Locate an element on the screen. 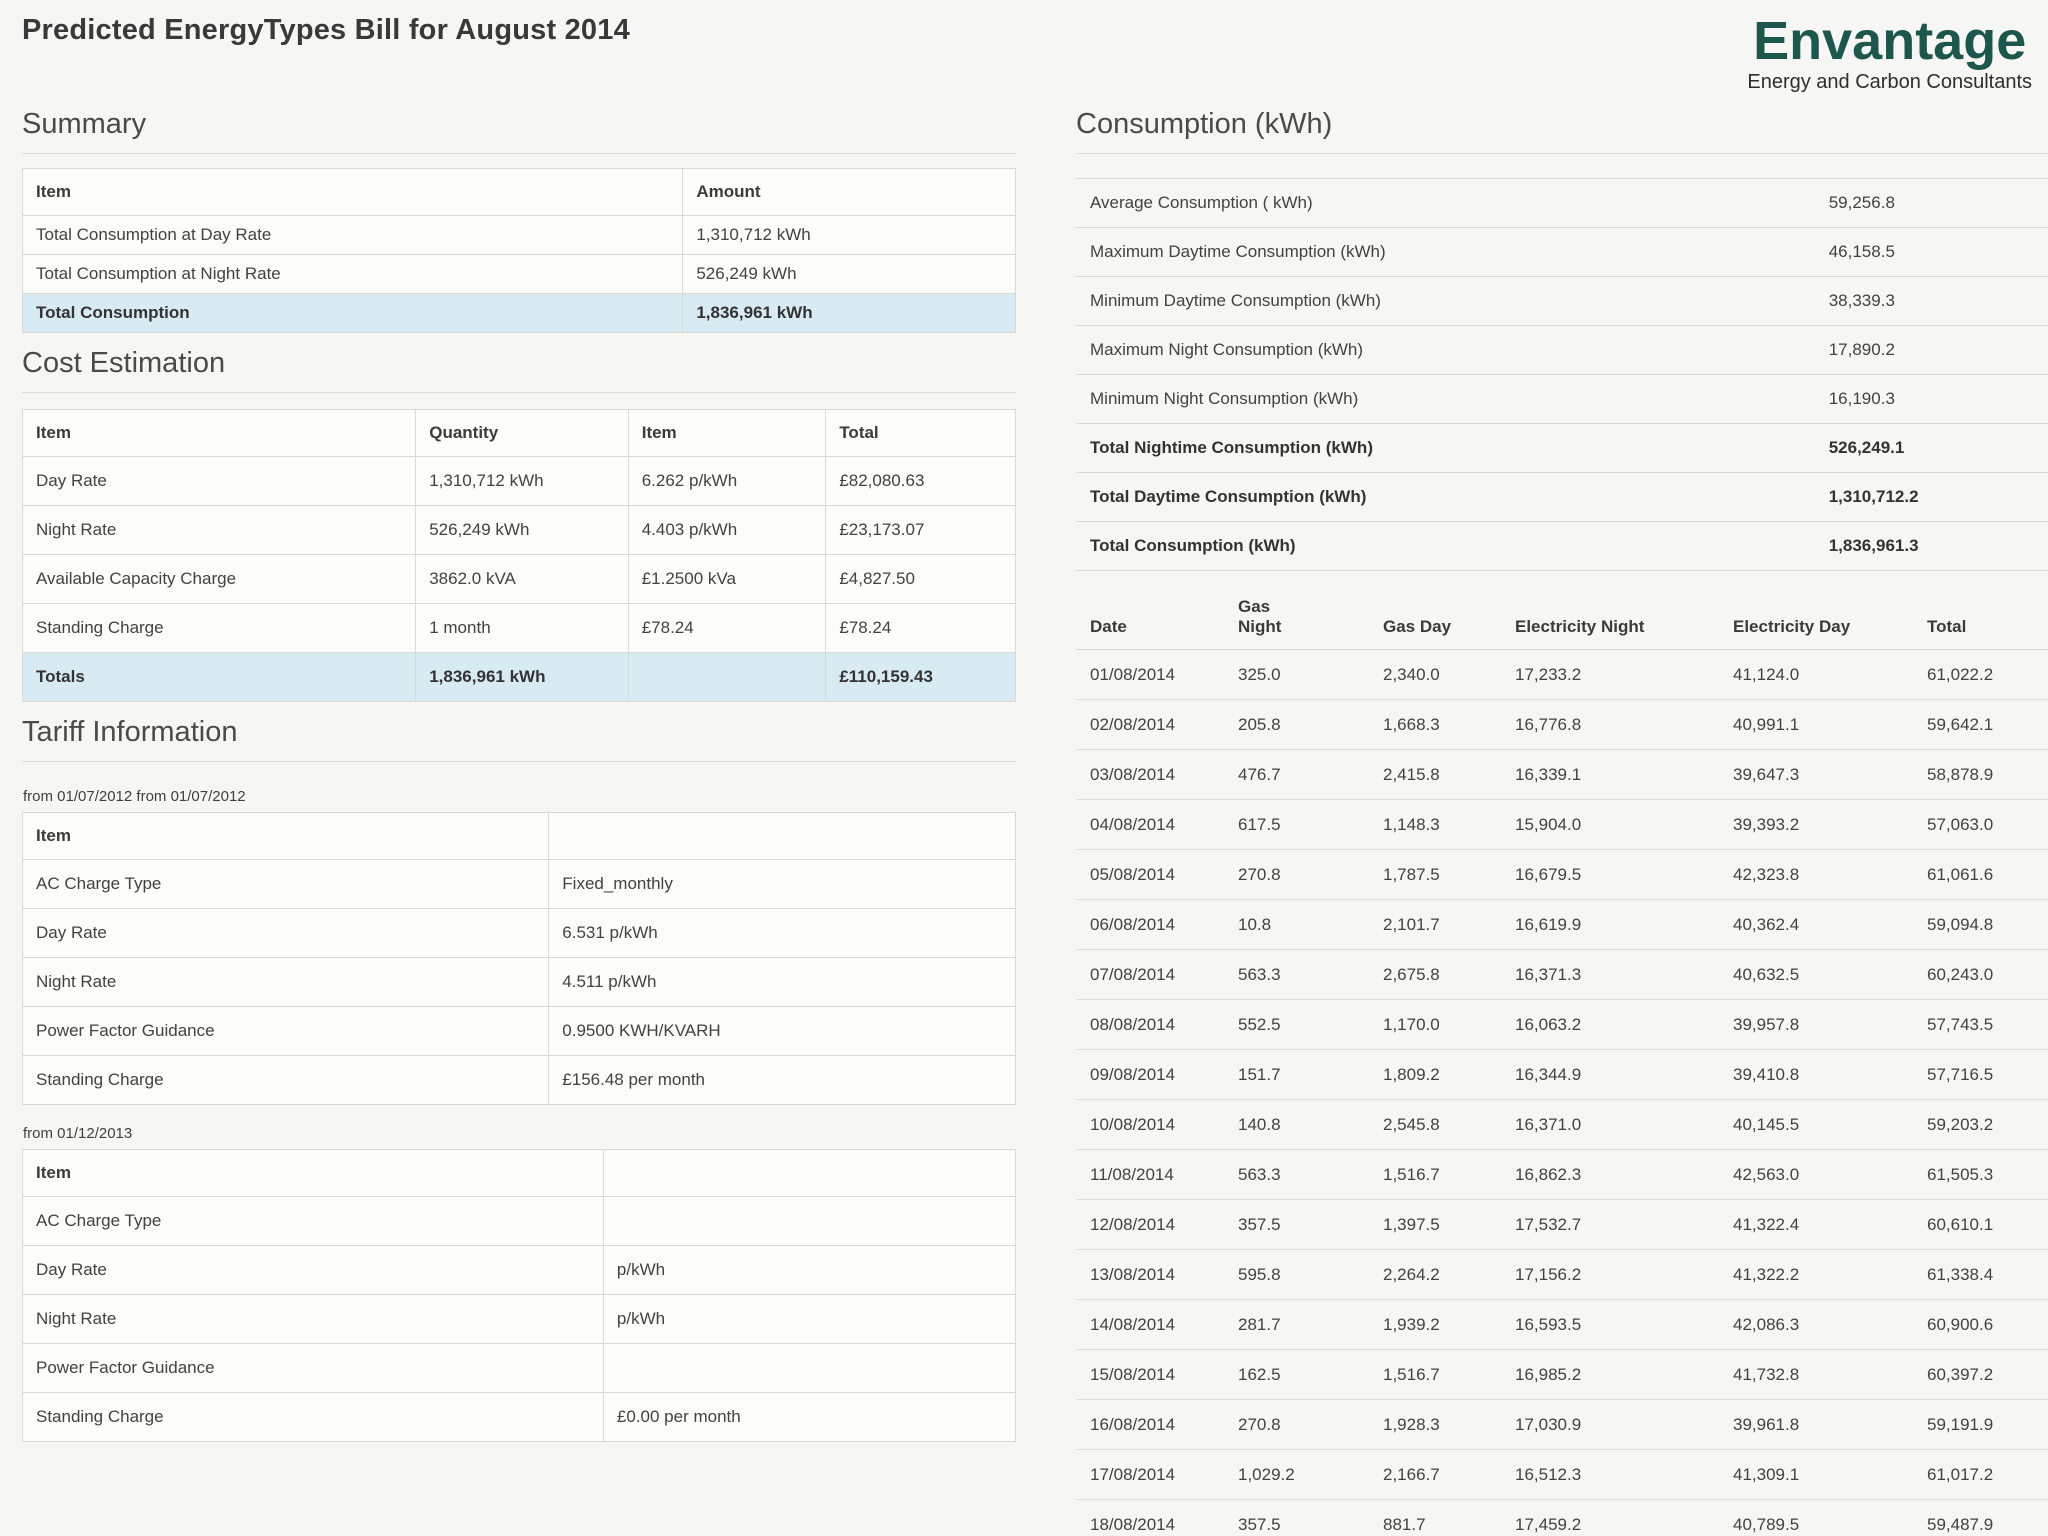  total-cell: £4,827.50 is located at coordinates (920, 579).